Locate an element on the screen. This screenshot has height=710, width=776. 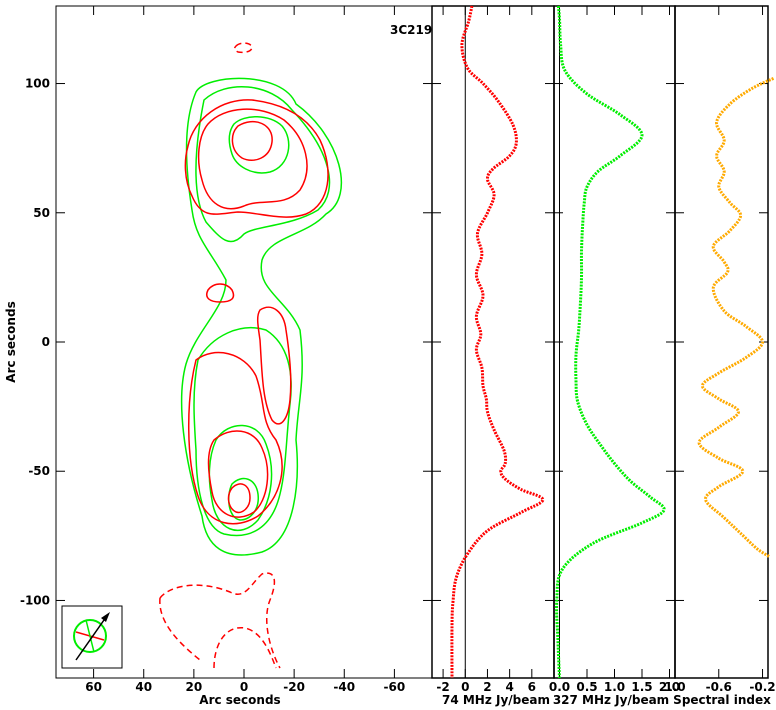
x-tick-label: -20 is located at coordinates (294, 687).